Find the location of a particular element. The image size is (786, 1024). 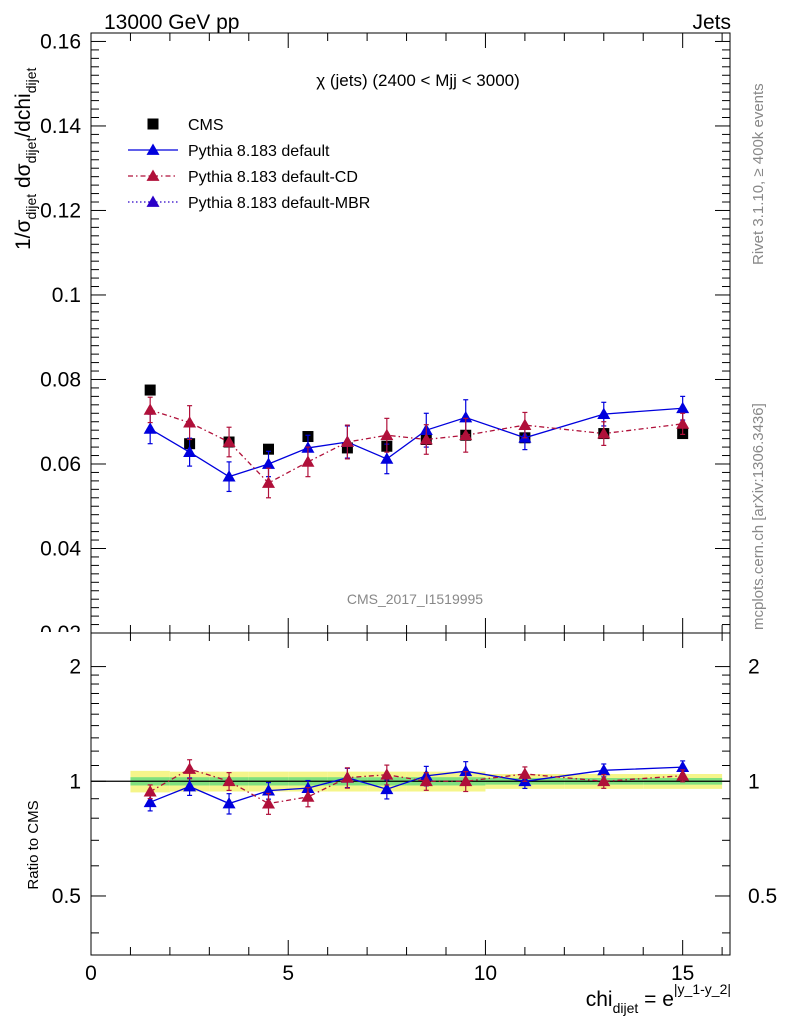

ylabel-part-2: dσ is located at coordinates (23, 178).